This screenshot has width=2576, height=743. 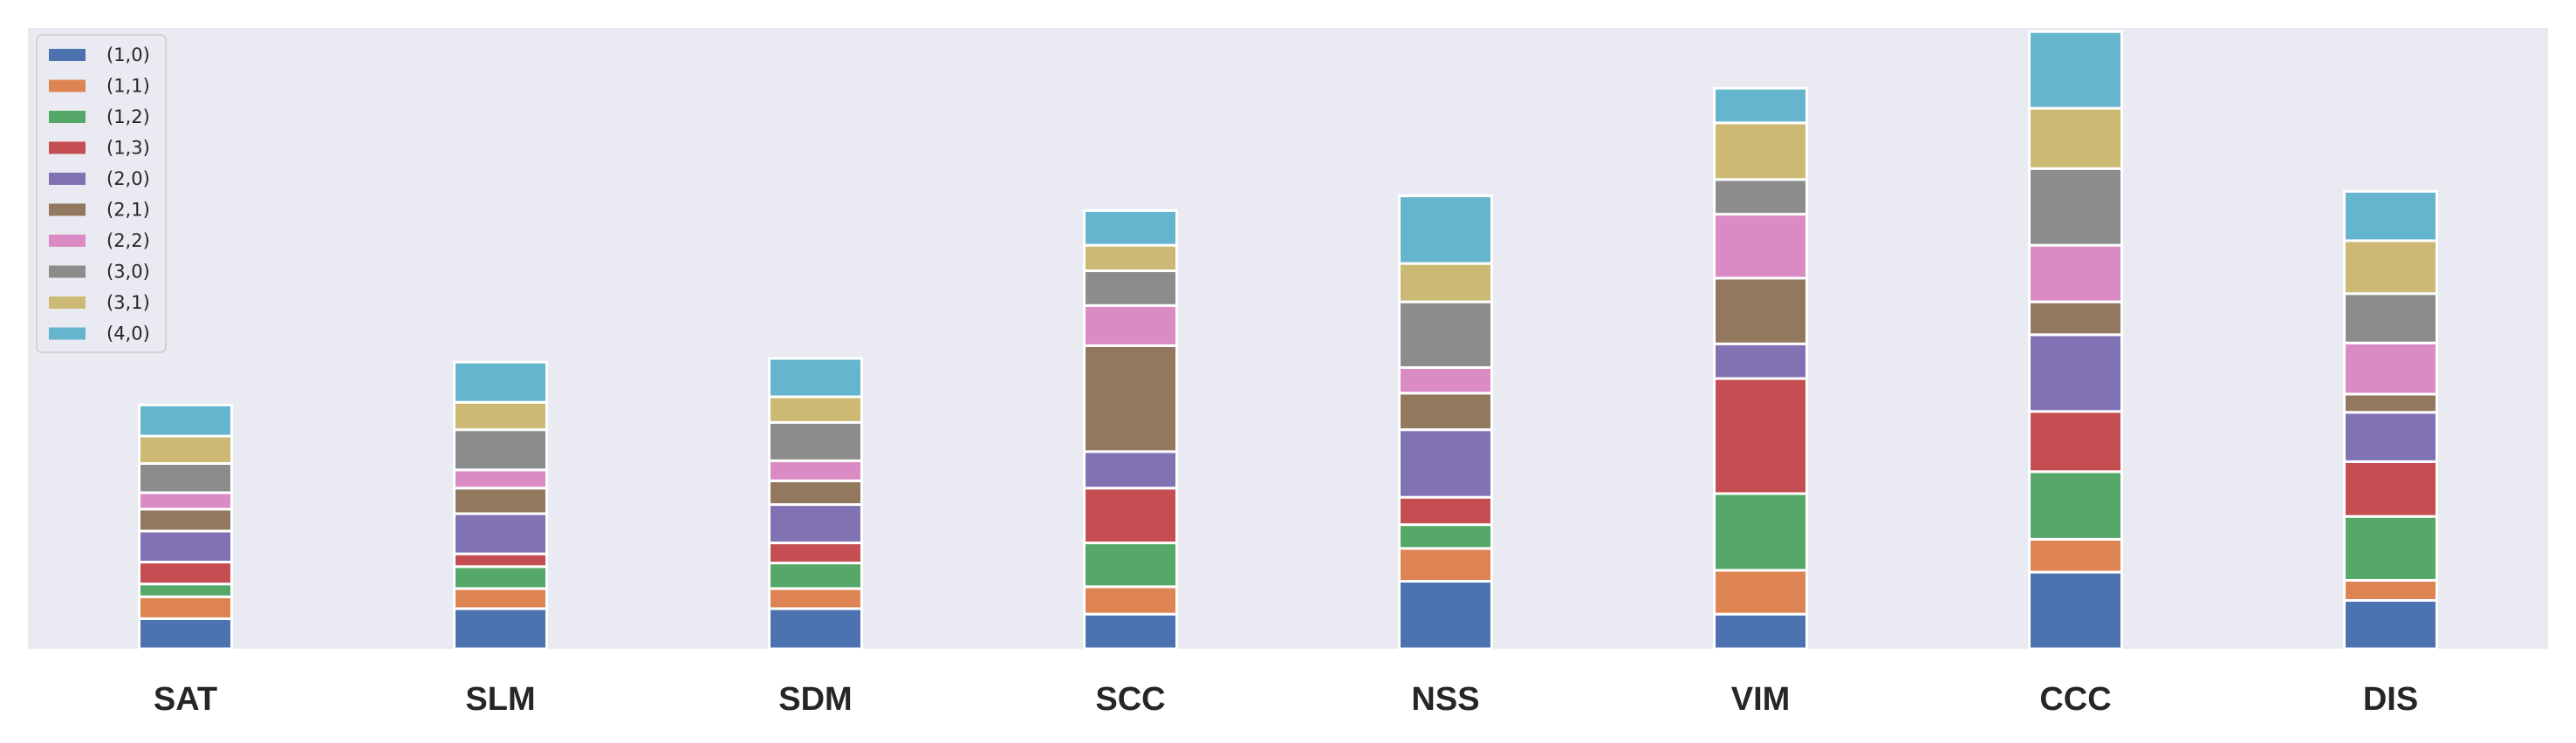 What do you see at coordinates (128, 334) in the screenshot?
I see `legend-label: (4,0)` at bounding box center [128, 334].